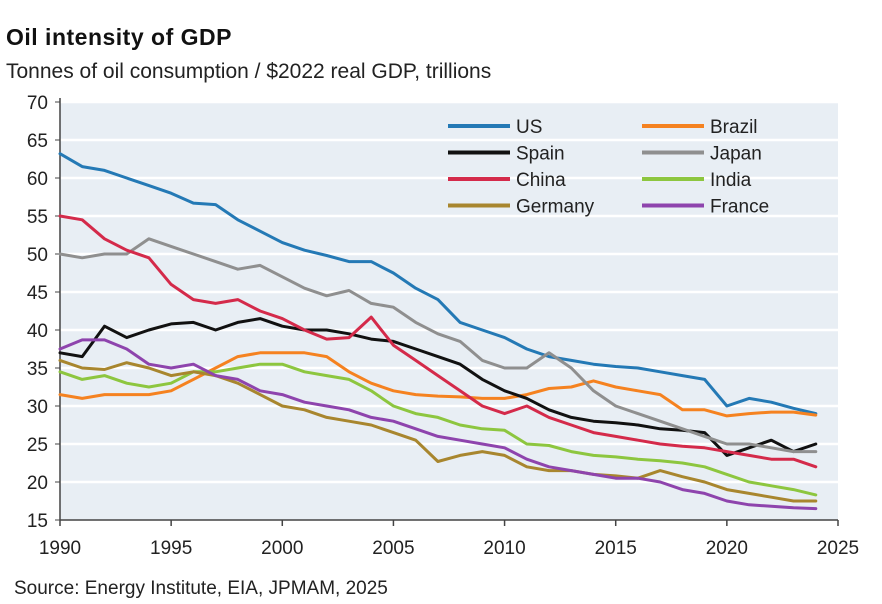  Describe the element at coordinates (37, 103) in the screenshot. I see `y-tick-label: 70` at that location.